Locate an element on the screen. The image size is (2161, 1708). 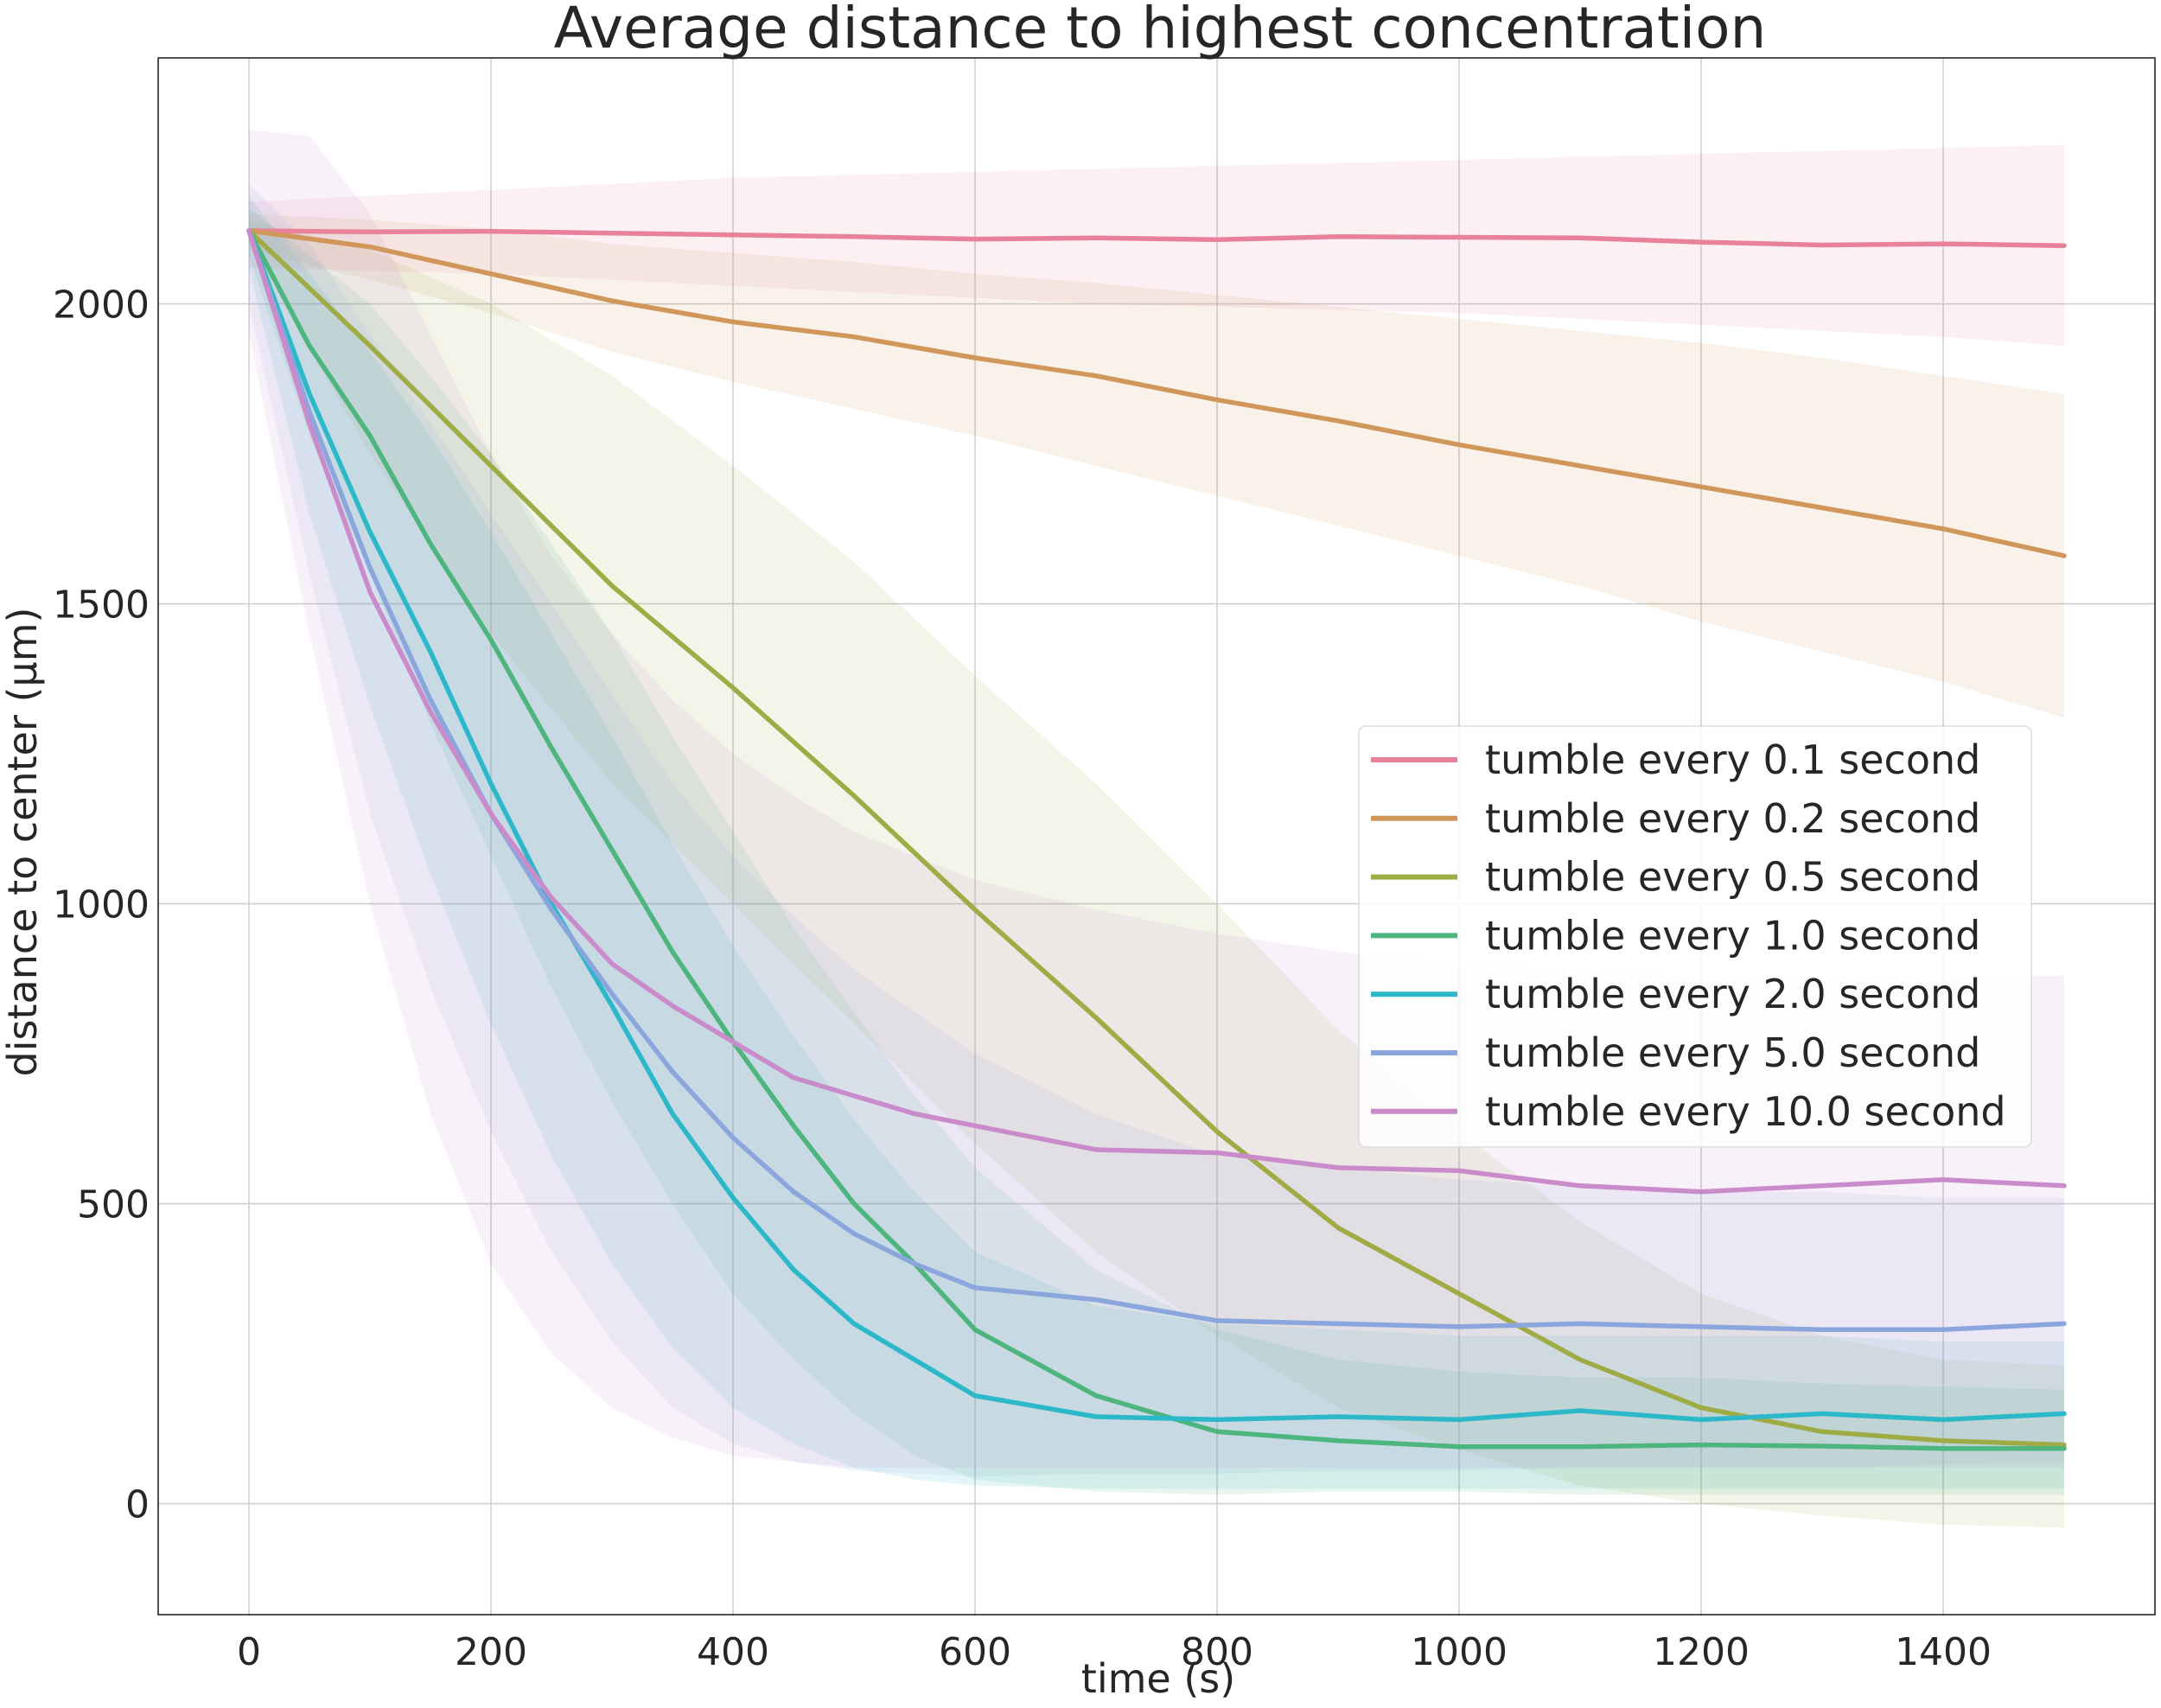
legend-label-4: tumble every 2.0 second is located at coordinates (1732, 994).